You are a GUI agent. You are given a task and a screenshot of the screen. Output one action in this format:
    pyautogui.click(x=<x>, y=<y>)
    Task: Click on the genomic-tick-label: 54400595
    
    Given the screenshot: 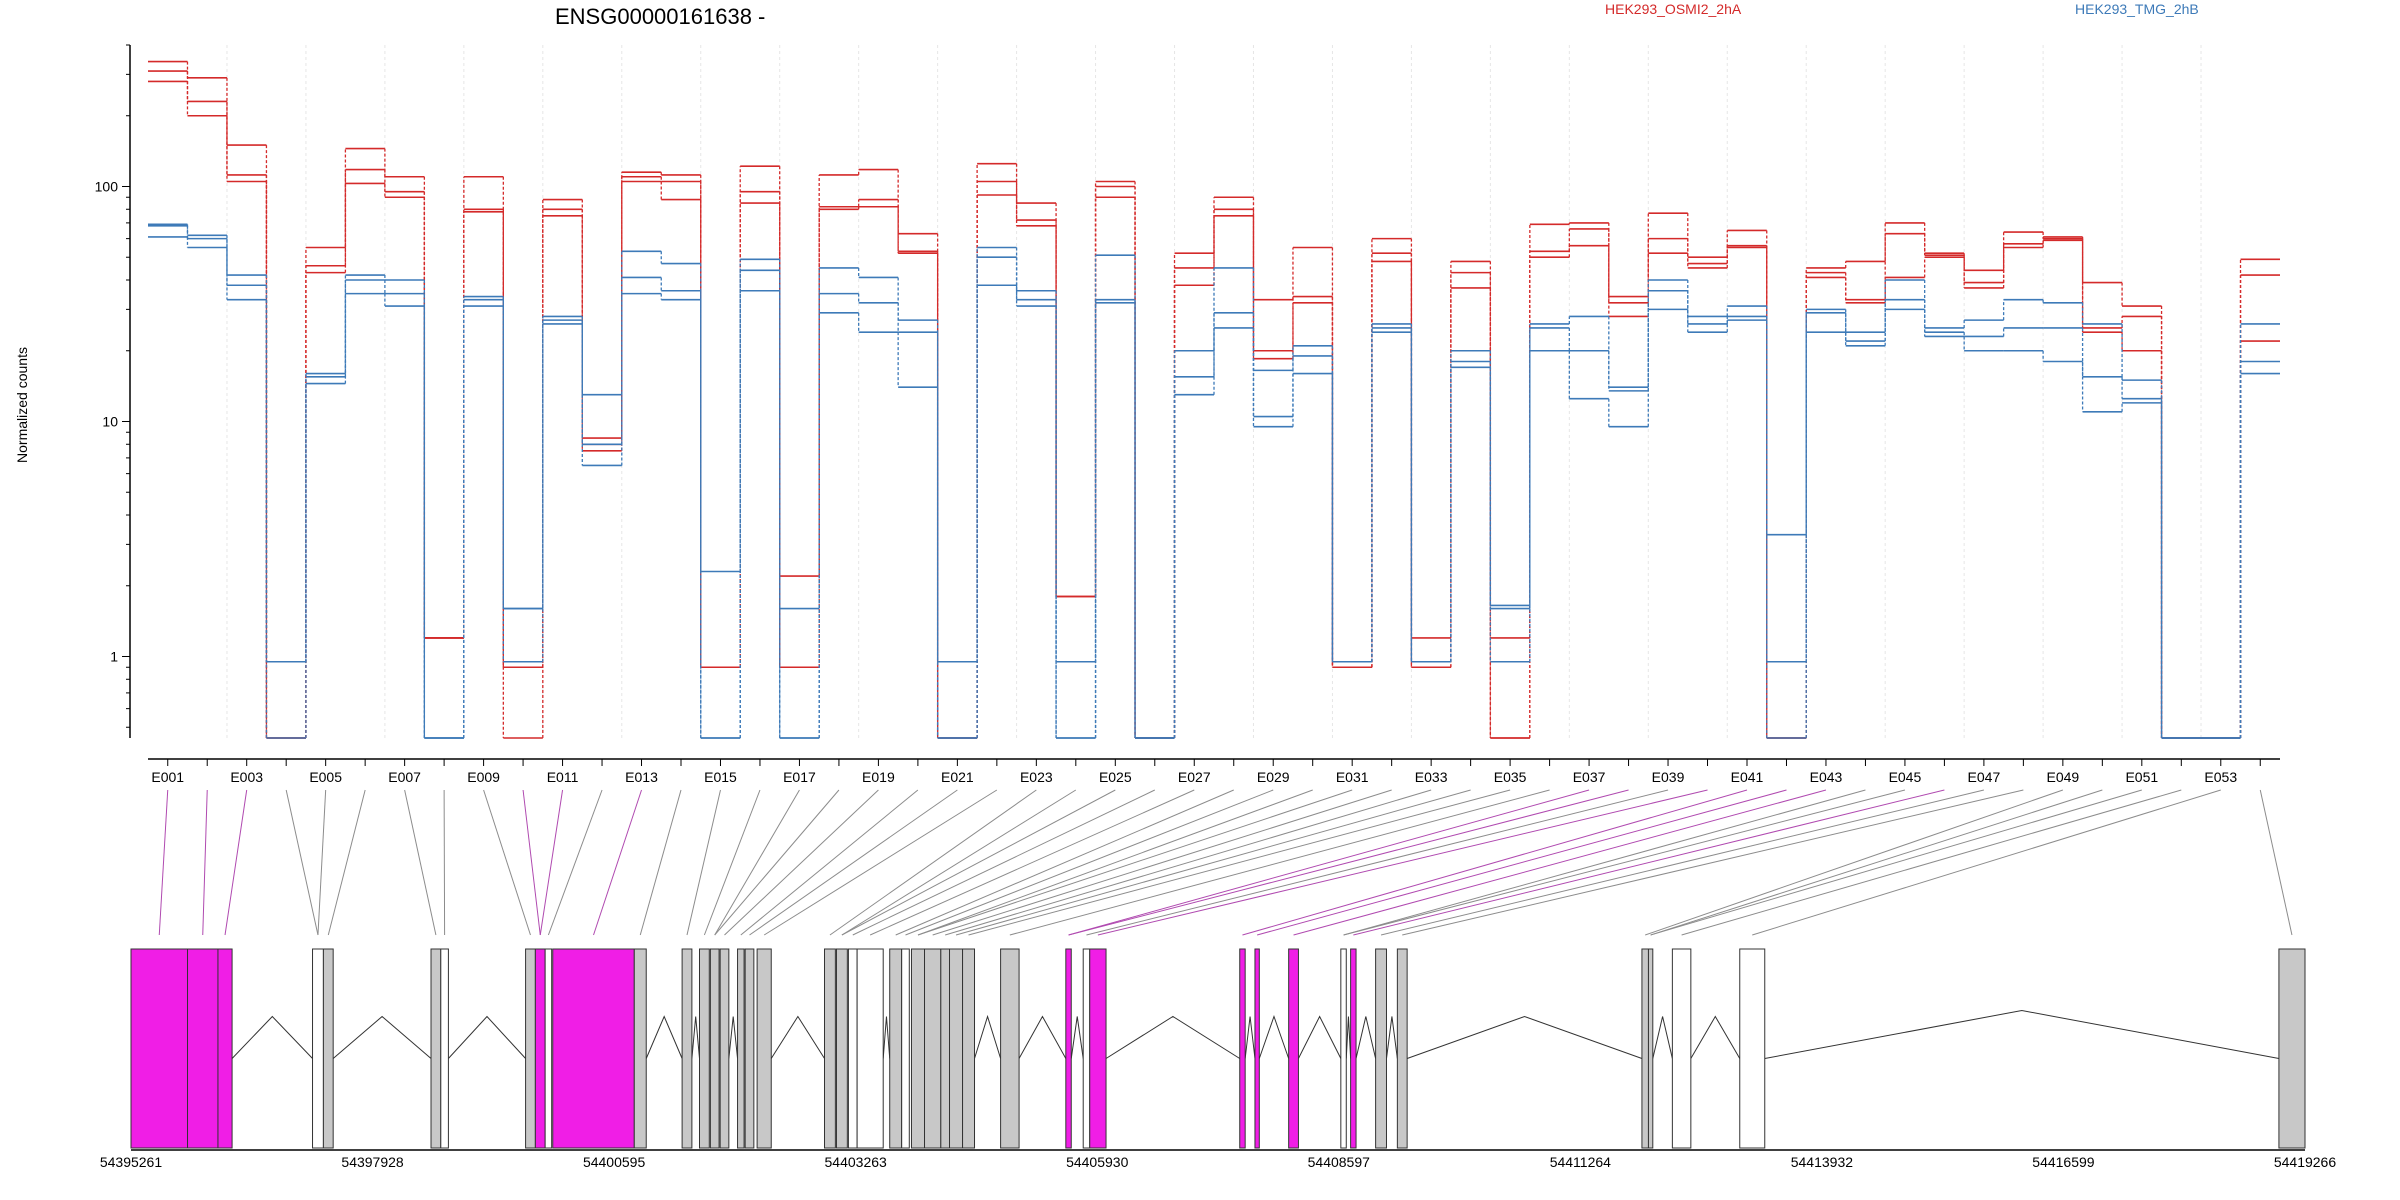 What is the action you would take?
    pyautogui.click(x=614, y=1162)
    